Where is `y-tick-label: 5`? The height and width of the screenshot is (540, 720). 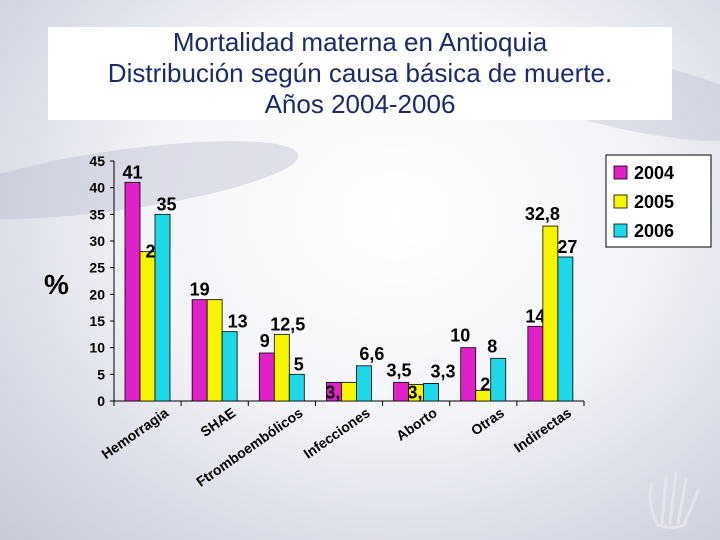 y-tick-label: 5 is located at coordinates (101, 374).